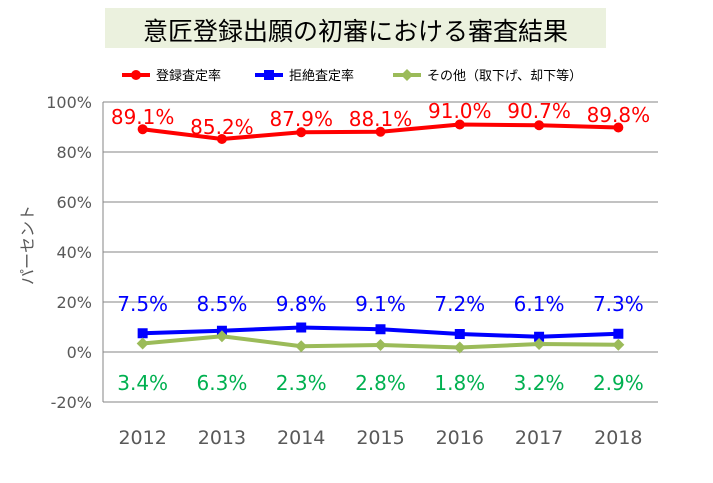 The image size is (713, 483). What do you see at coordinates (74, 202) in the screenshot?
I see `y-tick-label: 60%` at bounding box center [74, 202].